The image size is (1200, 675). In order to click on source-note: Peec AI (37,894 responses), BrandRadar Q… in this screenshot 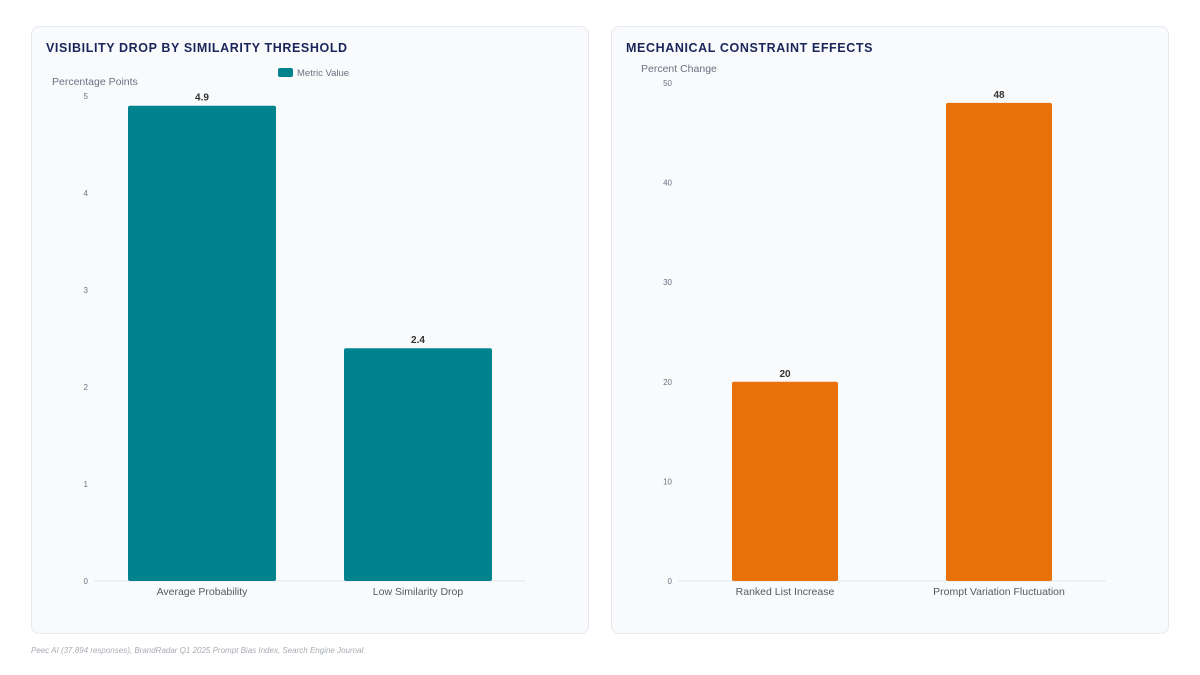, I will do `click(197, 650)`.